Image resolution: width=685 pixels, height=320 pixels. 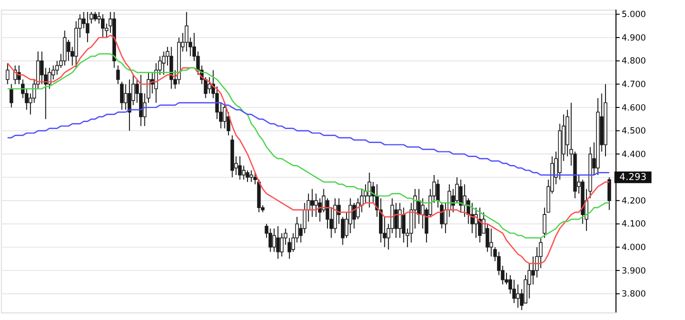 I want to click on y-tick-label: 4.100, so click(x=634, y=225).